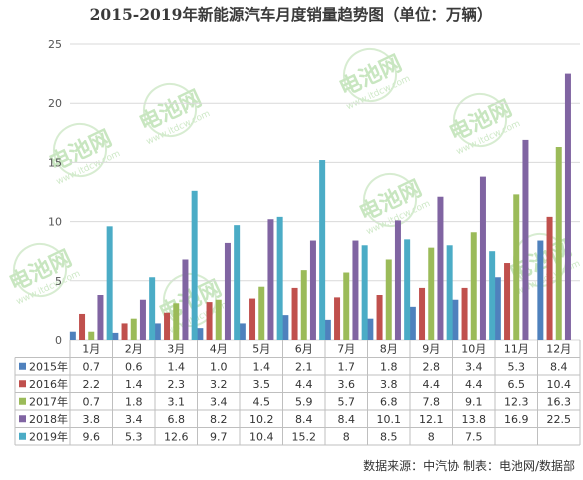 This screenshot has width=583, height=480. I want to click on category-label: 4月, so click(219, 349).